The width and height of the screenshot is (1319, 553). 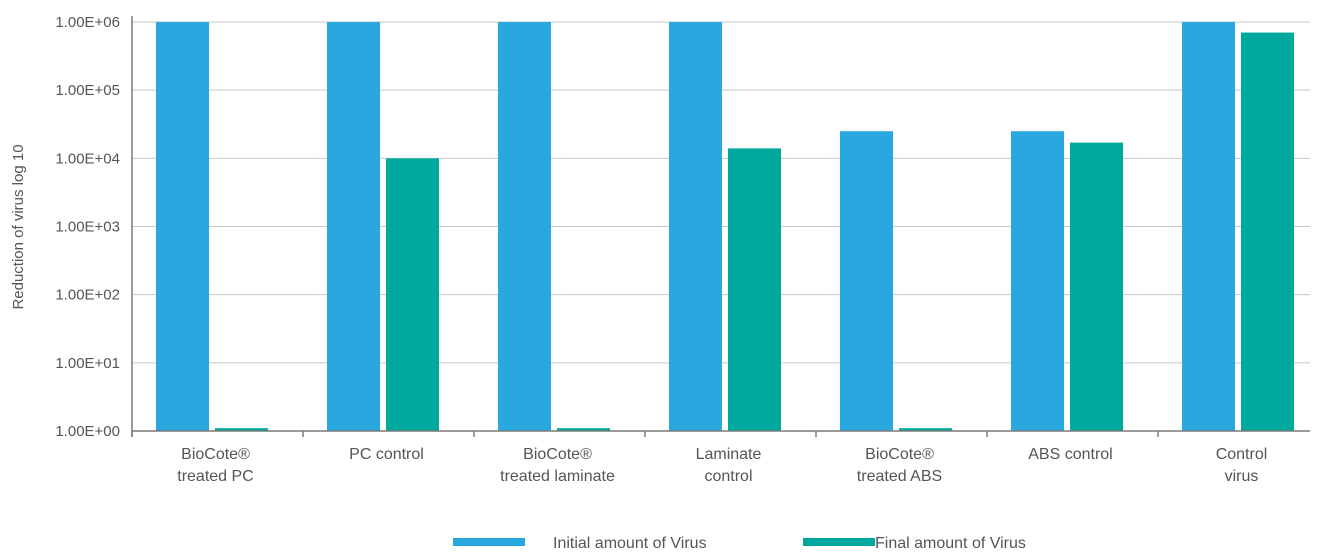 I want to click on category-label: PC control, so click(x=386, y=454).